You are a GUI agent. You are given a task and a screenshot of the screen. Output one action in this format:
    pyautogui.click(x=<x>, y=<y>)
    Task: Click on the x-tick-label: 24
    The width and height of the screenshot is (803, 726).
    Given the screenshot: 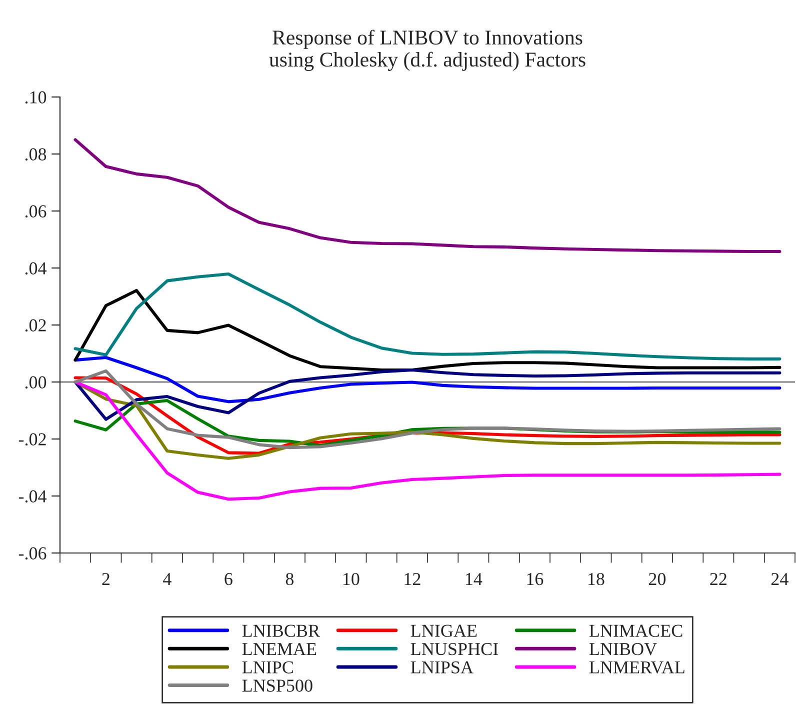 What is the action you would take?
    pyautogui.click(x=779, y=579)
    